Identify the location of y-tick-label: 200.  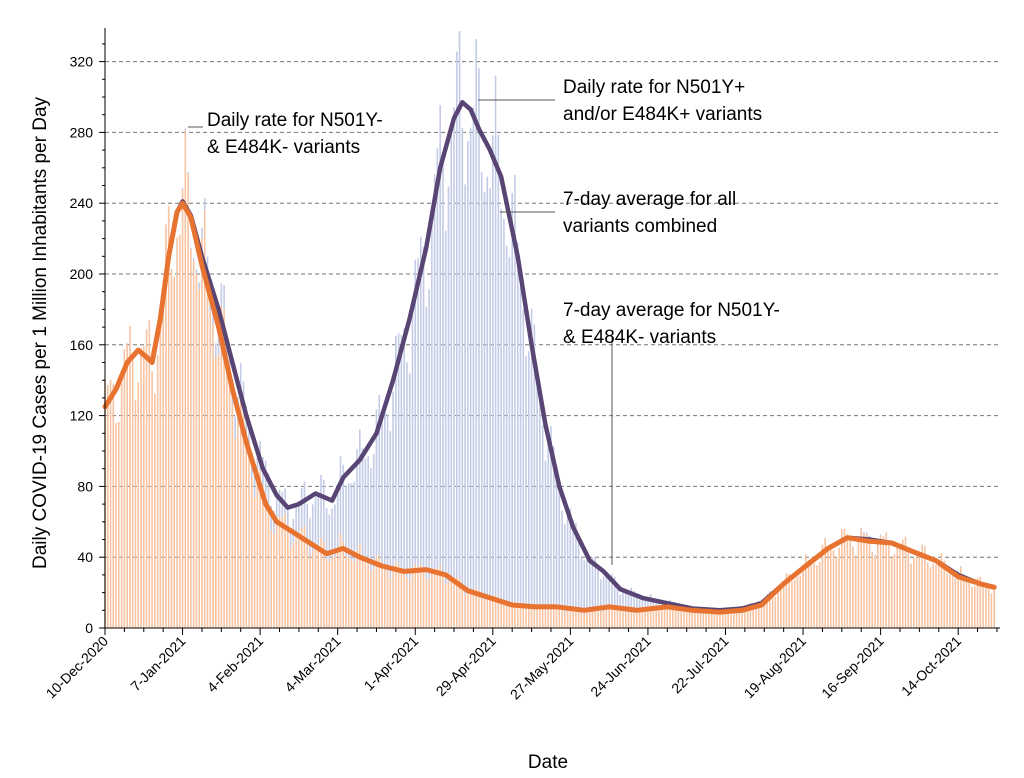
(82, 274).